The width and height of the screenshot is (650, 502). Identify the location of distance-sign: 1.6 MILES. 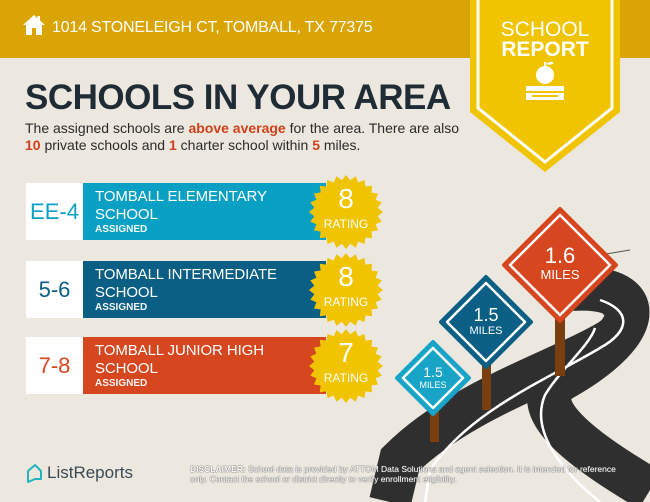
(560, 264).